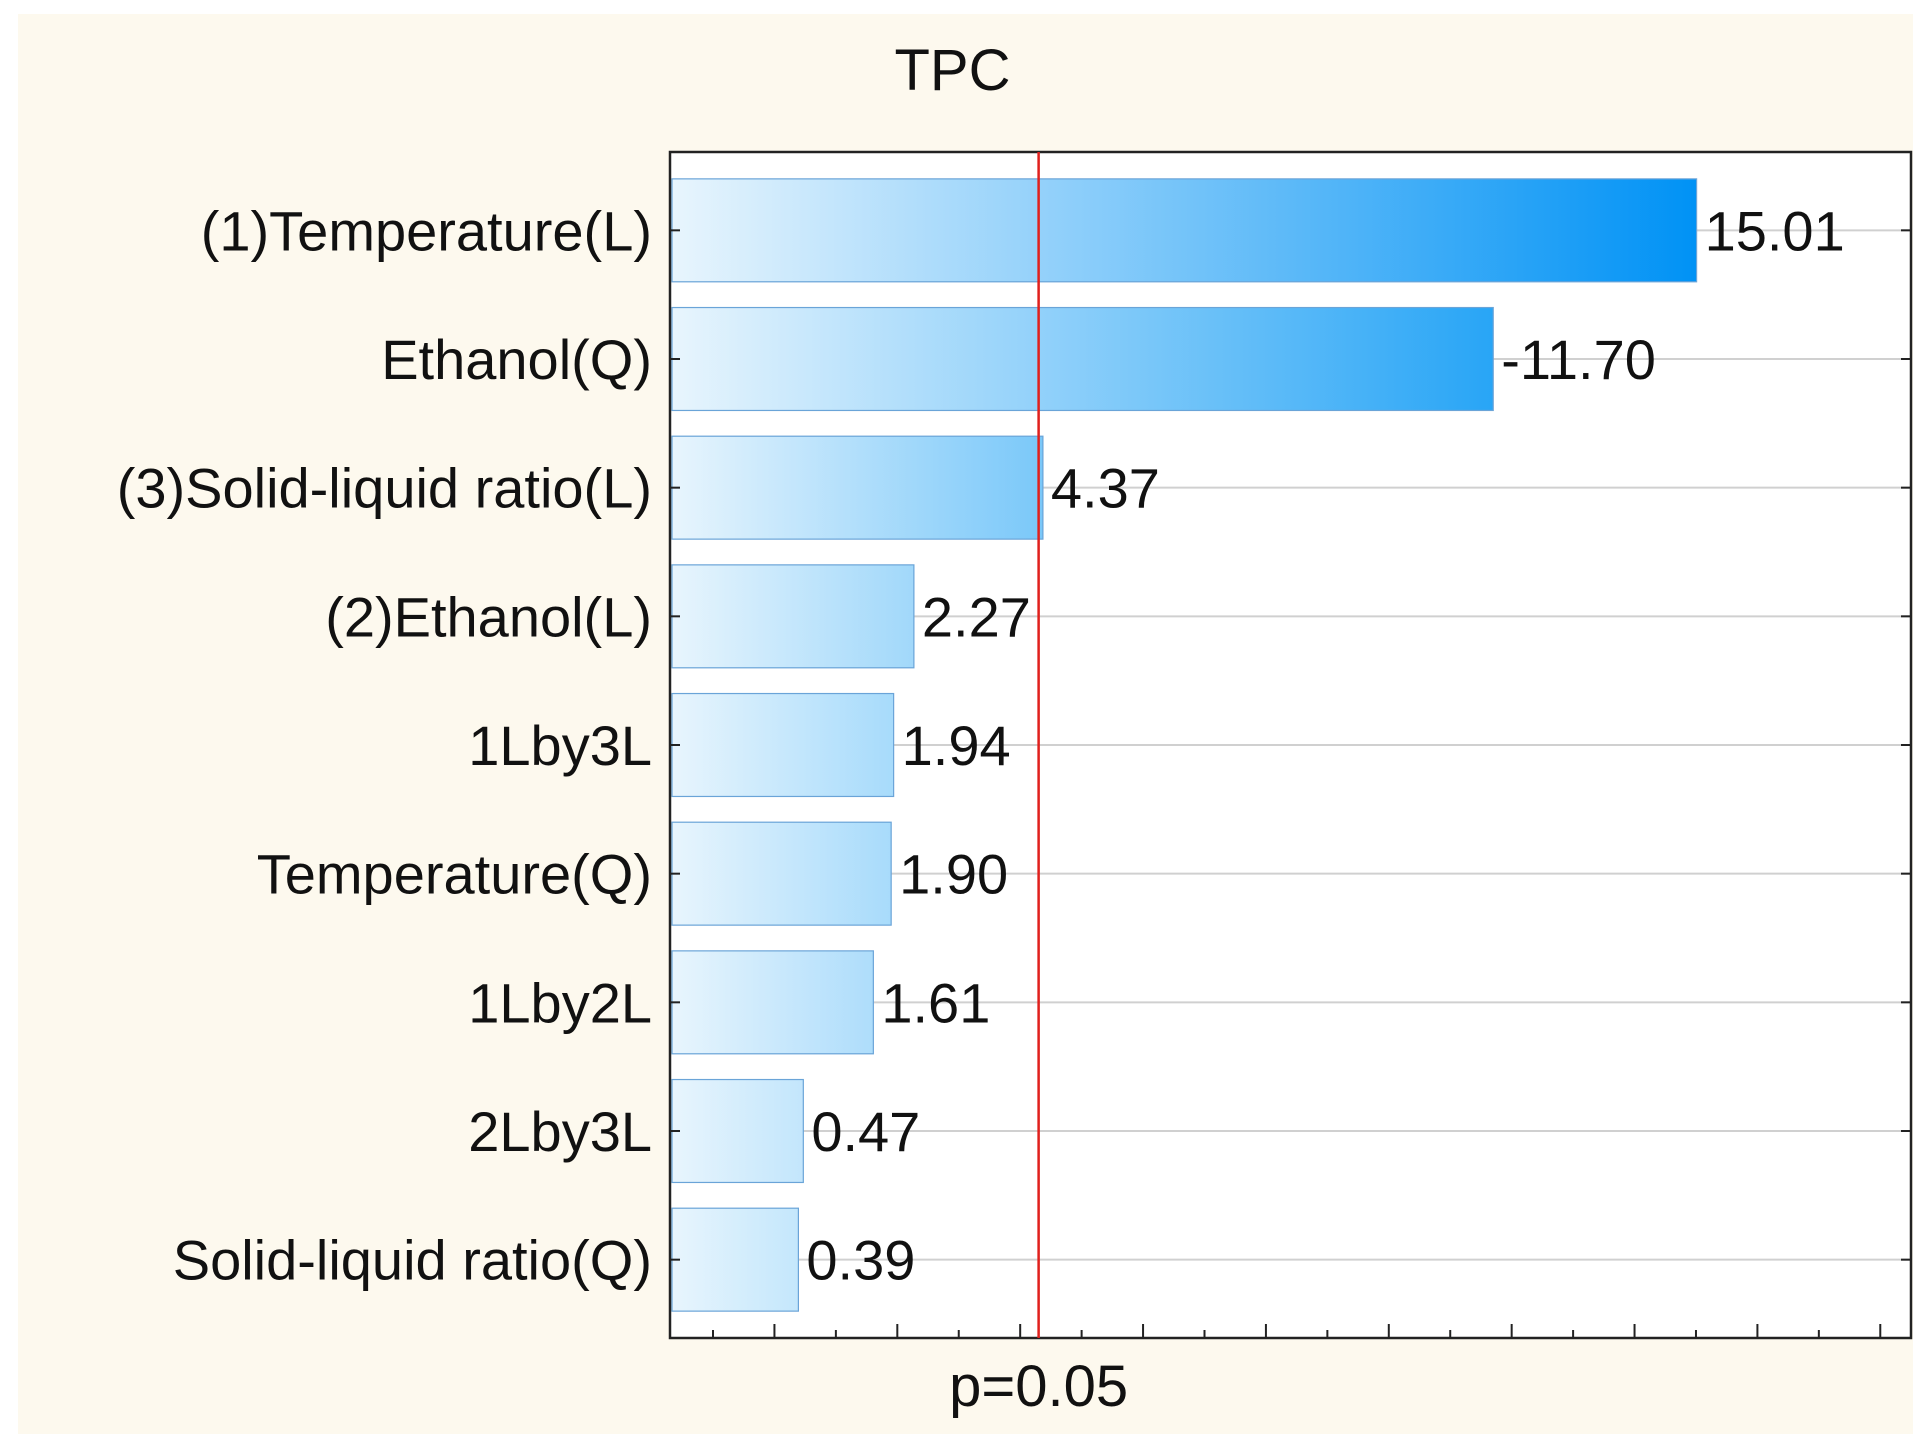 This screenshot has height=1451, width=1930. What do you see at coordinates (560, 1131) in the screenshot?
I see `category-label: 2Lby3L` at bounding box center [560, 1131].